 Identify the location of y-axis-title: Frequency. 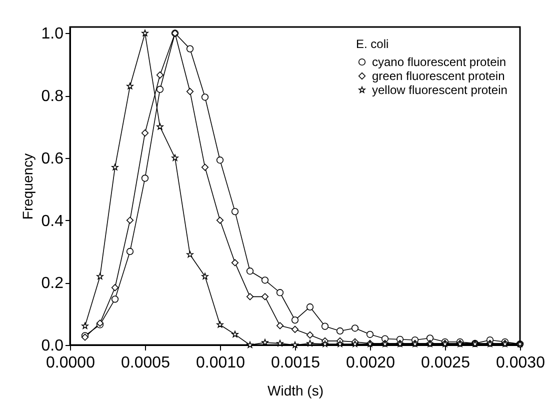
(27, 186).